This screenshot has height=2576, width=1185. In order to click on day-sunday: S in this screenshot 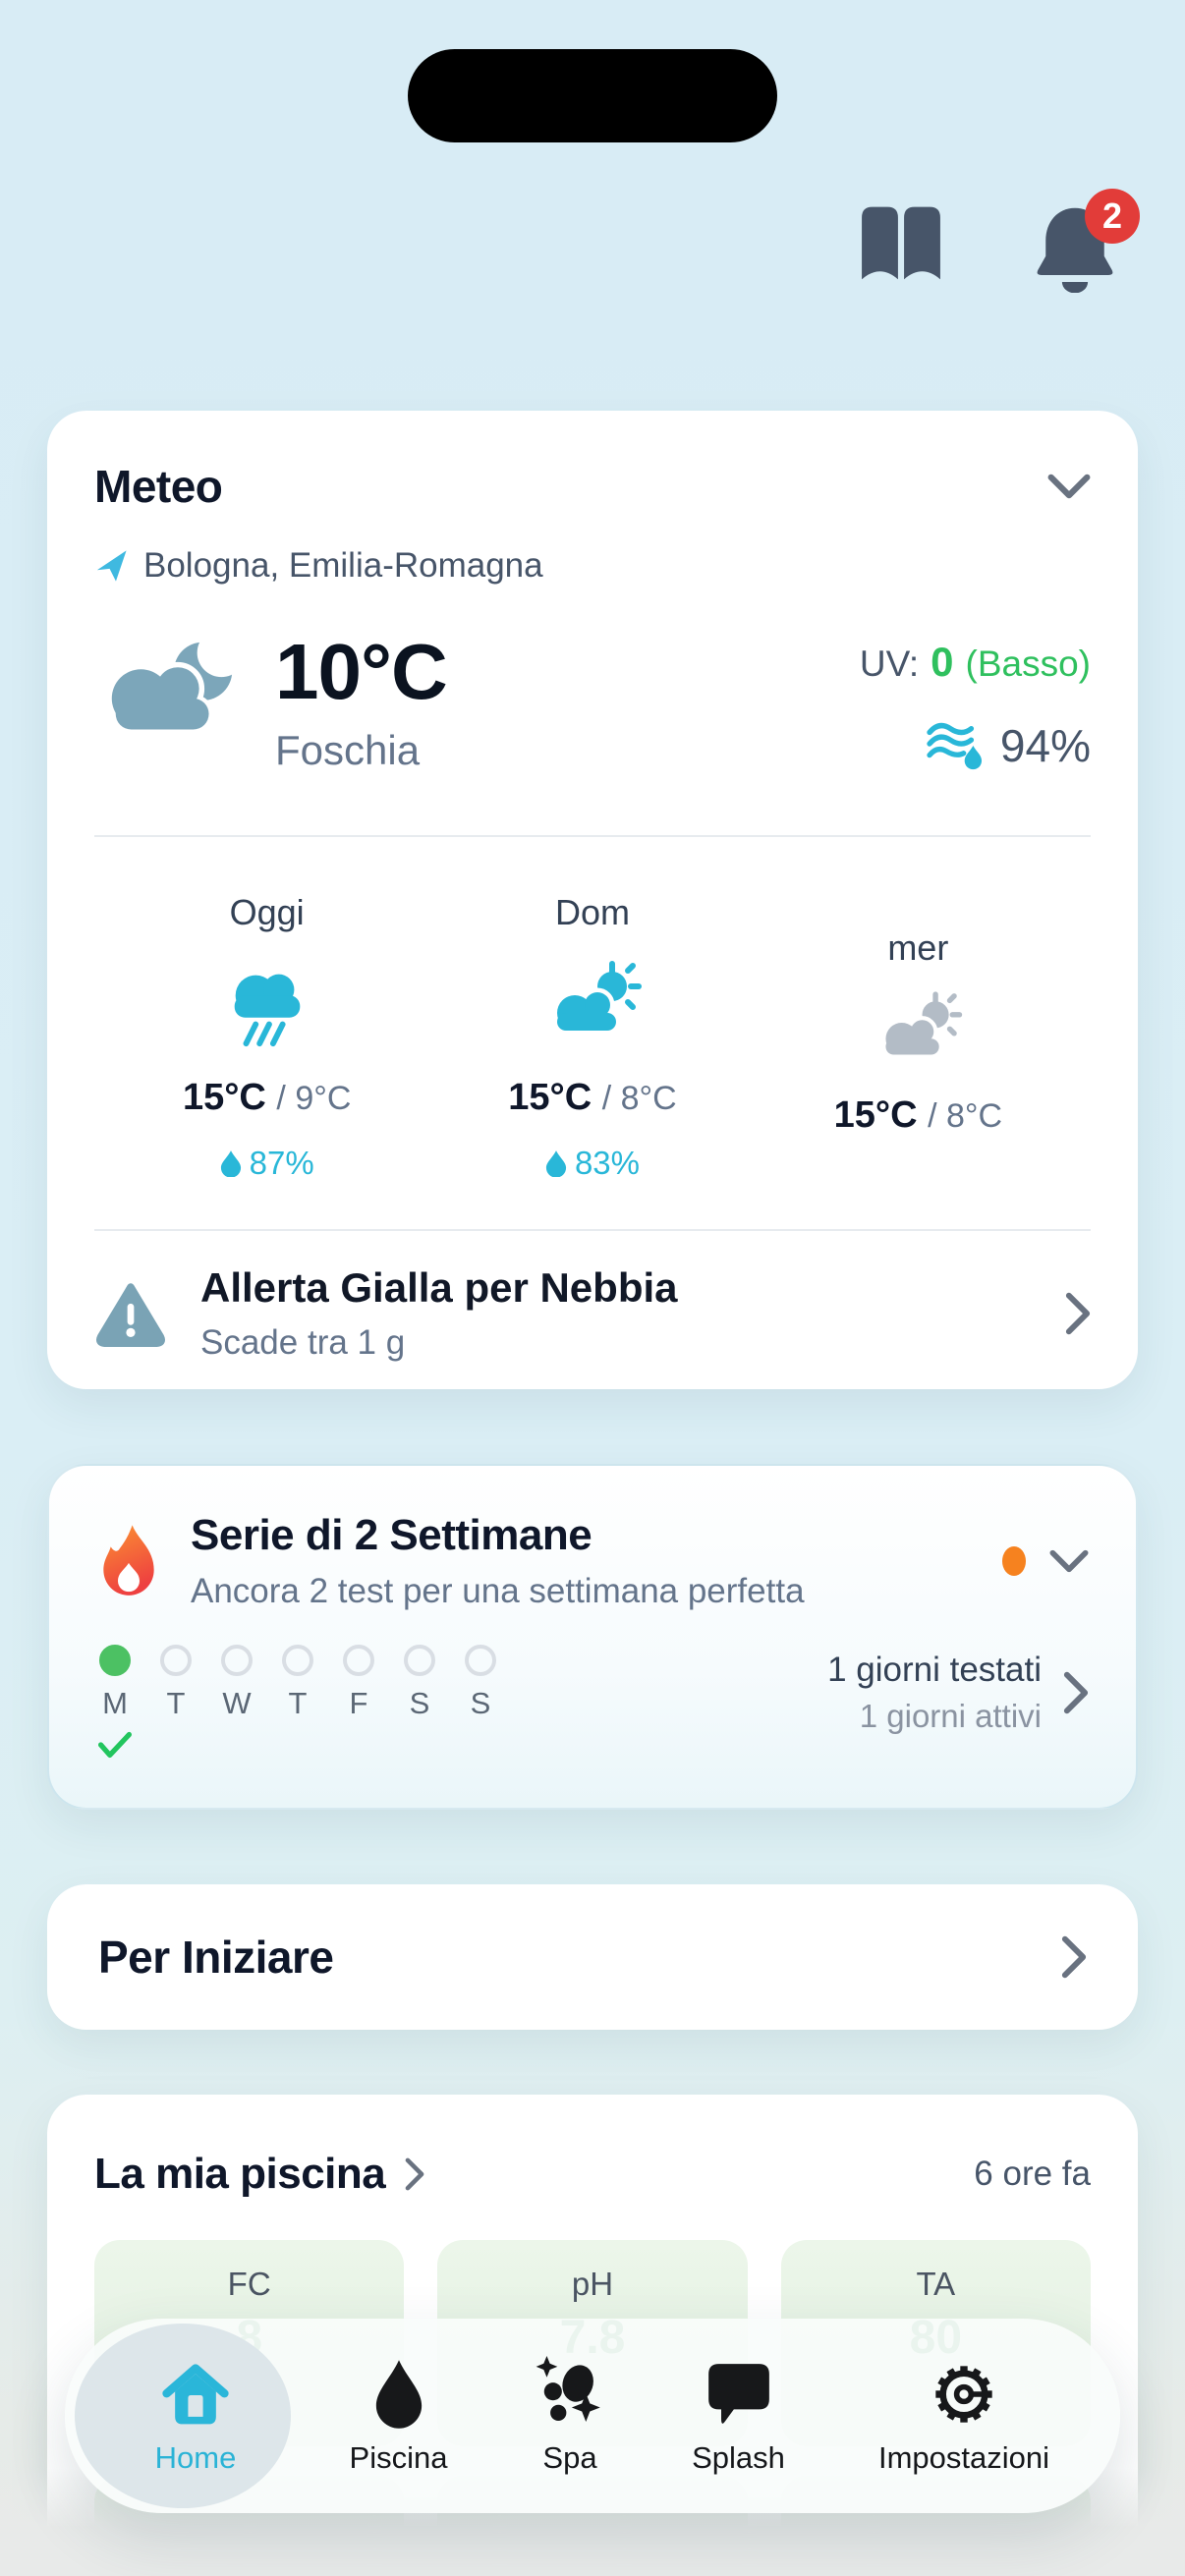, I will do `click(481, 1702)`.